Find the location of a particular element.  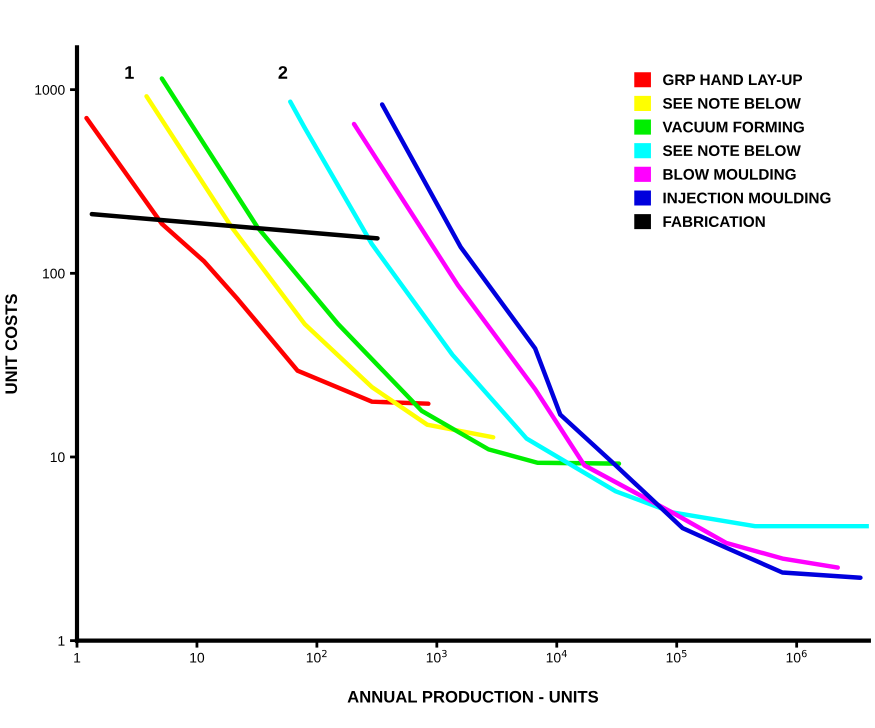

x-axis-title: ANNUAL PRODUCTION - UNITS is located at coordinates (473, 696).